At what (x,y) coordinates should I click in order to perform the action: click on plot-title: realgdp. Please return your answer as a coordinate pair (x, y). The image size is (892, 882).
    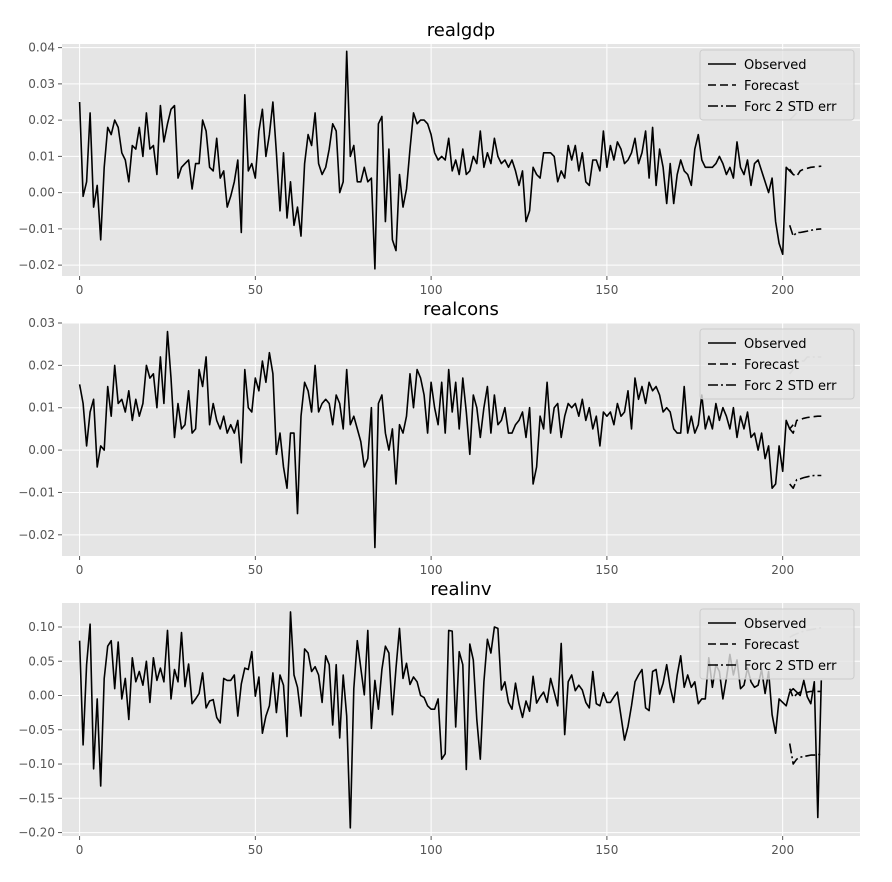
    Looking at the image, I should click on (461, 30).